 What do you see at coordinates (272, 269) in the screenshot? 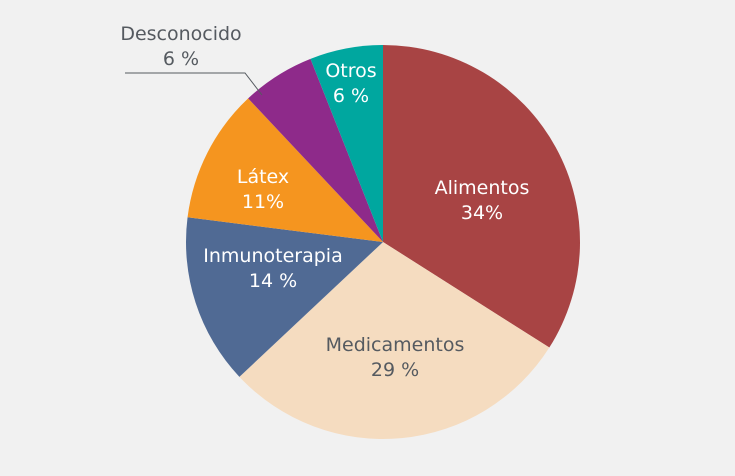
I see `label-inmunoterapia: Inmunoterapia 14 %` at bounding box center [272, 269].